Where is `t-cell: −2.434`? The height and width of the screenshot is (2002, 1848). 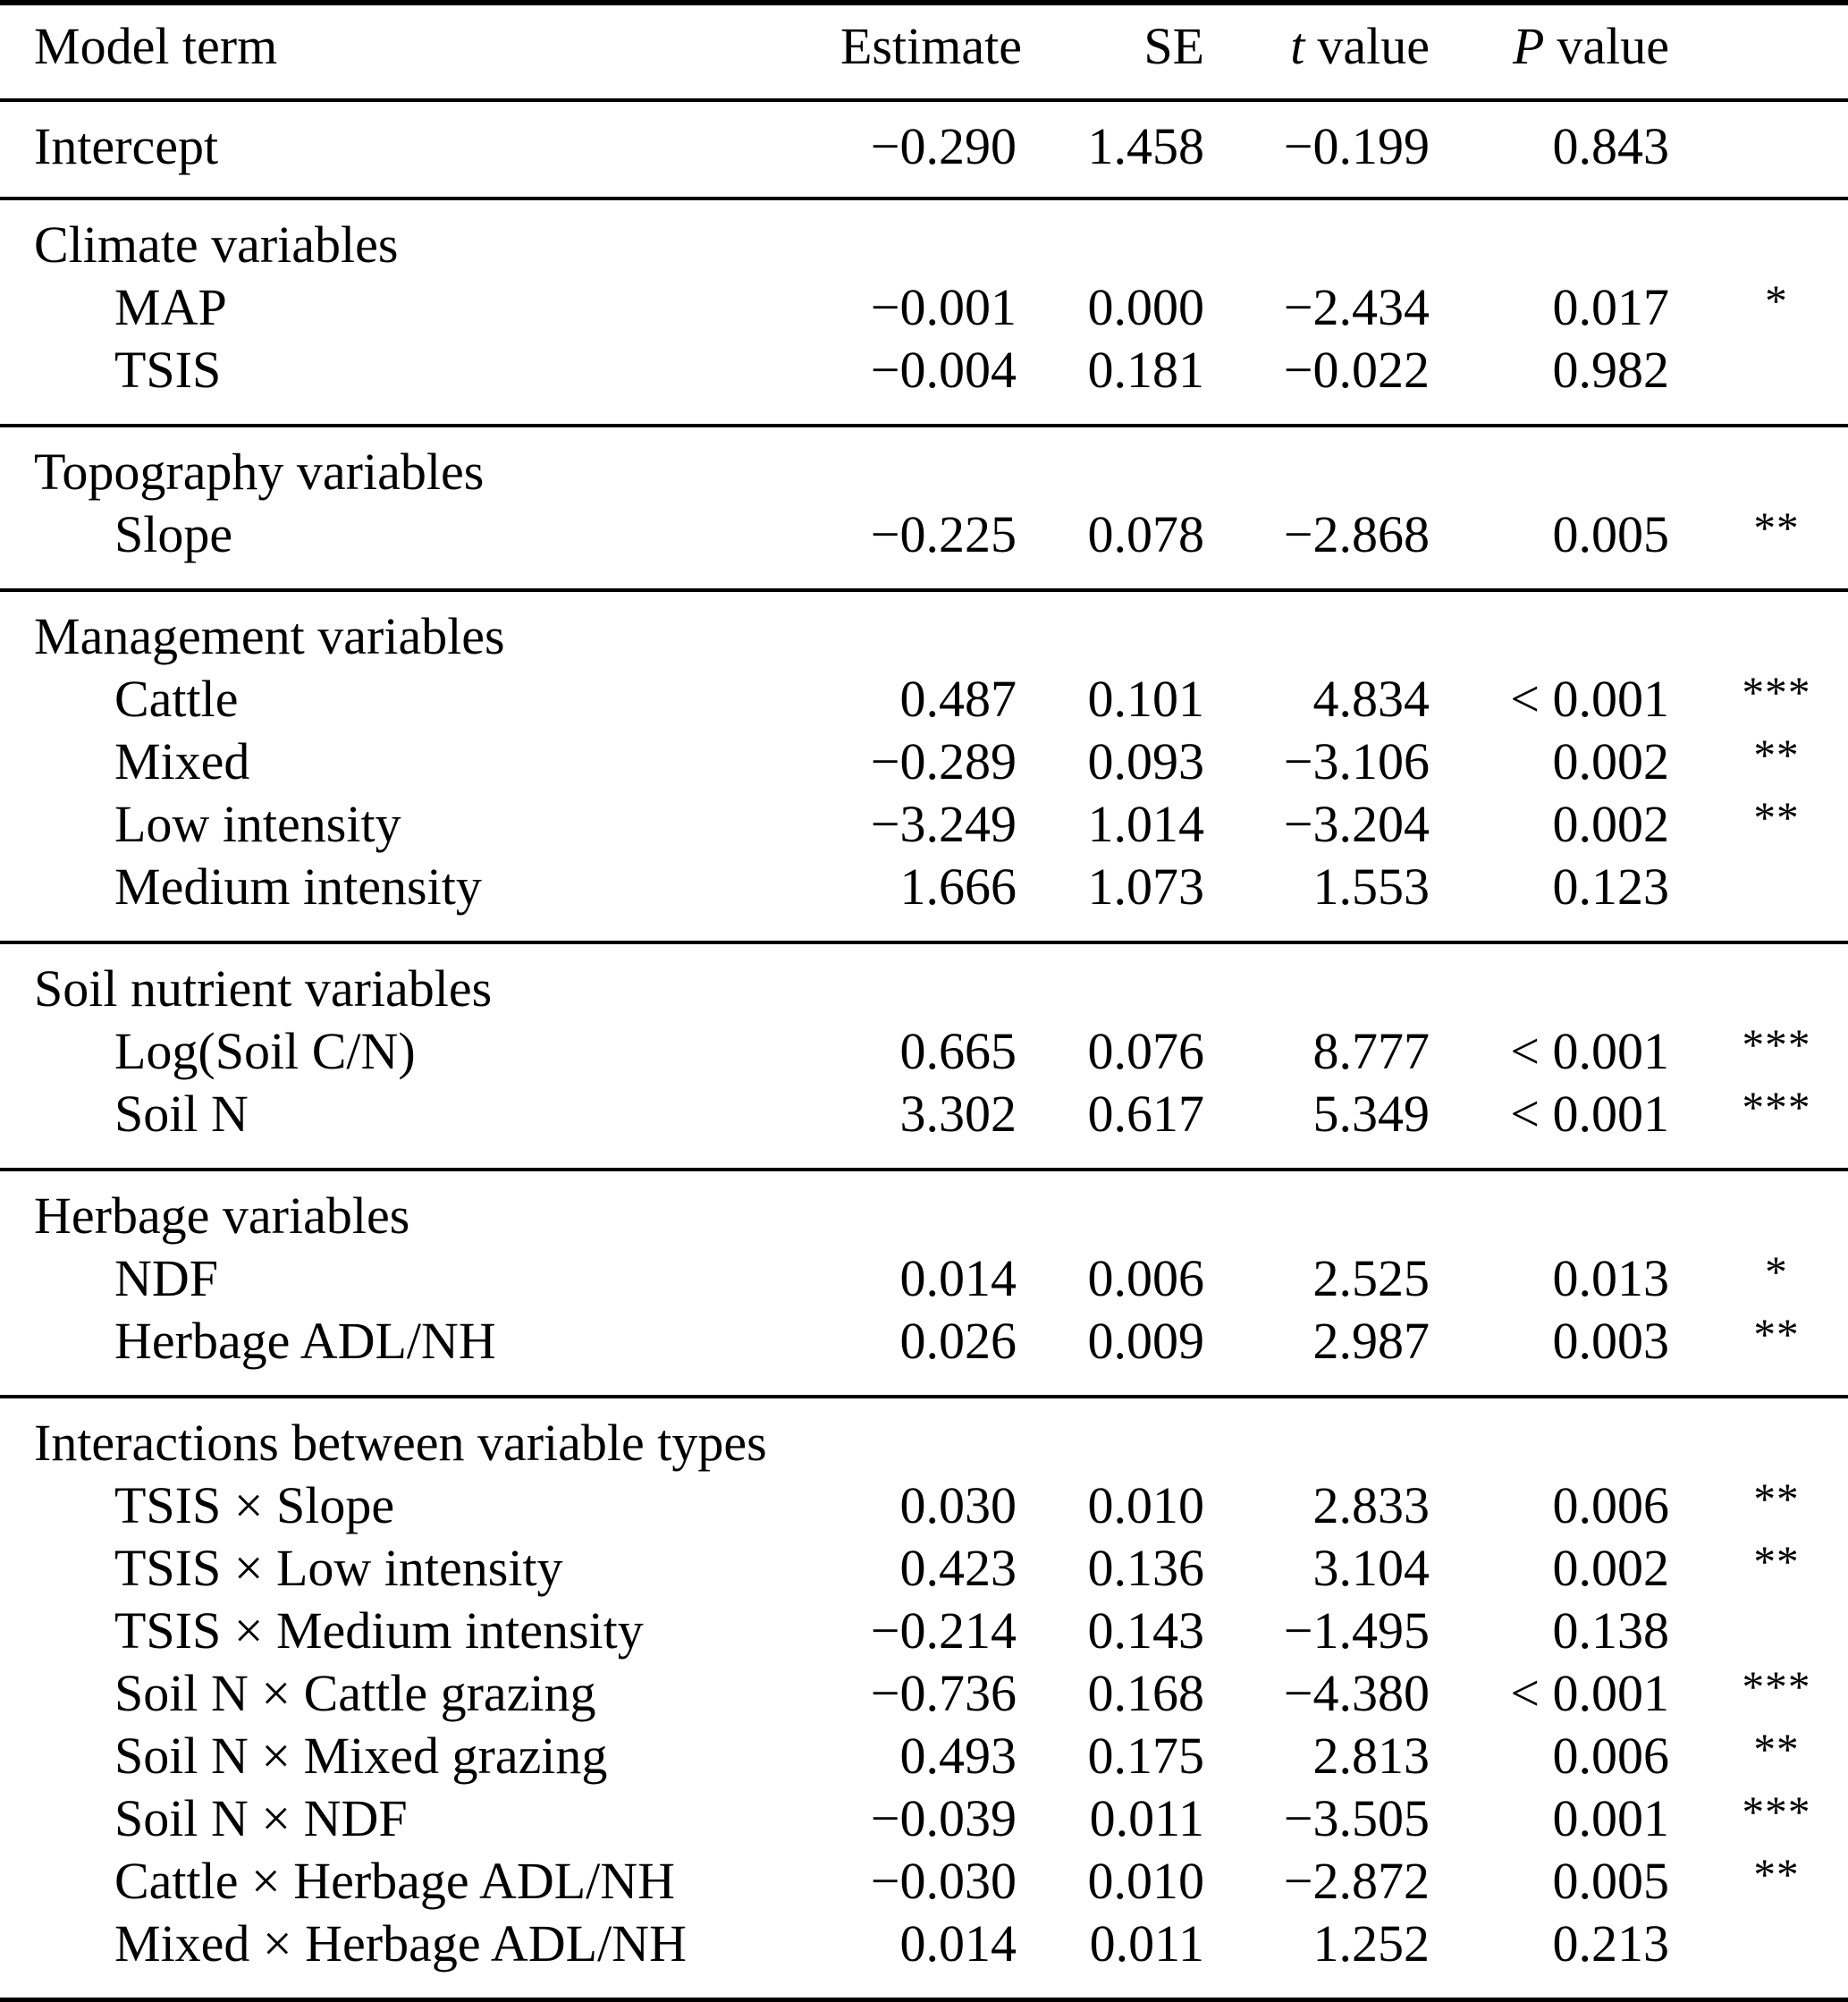 t-cell: −2.434 is located at coordinates (1356, 307).